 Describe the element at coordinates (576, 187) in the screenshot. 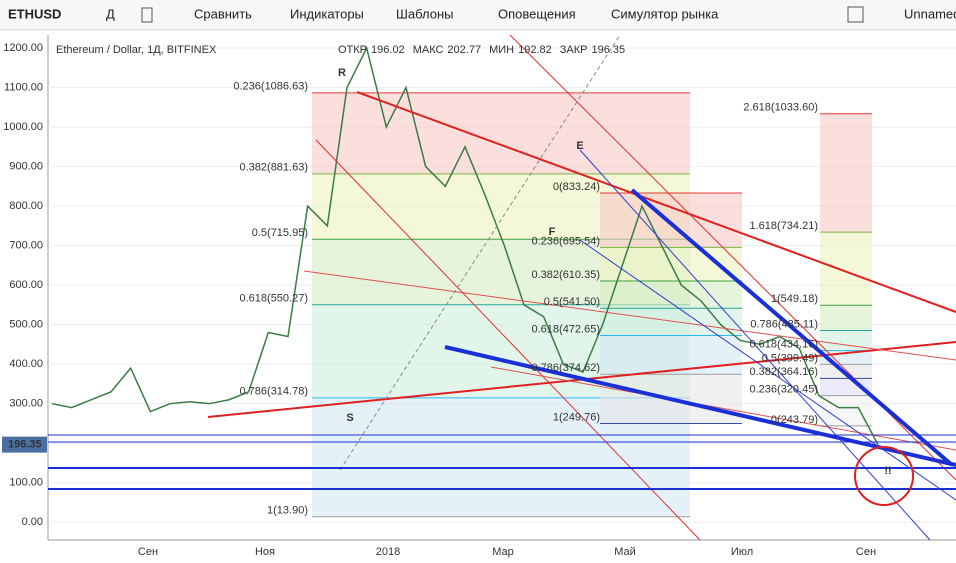

I see `fib-label: 0(833.24)` at that location.